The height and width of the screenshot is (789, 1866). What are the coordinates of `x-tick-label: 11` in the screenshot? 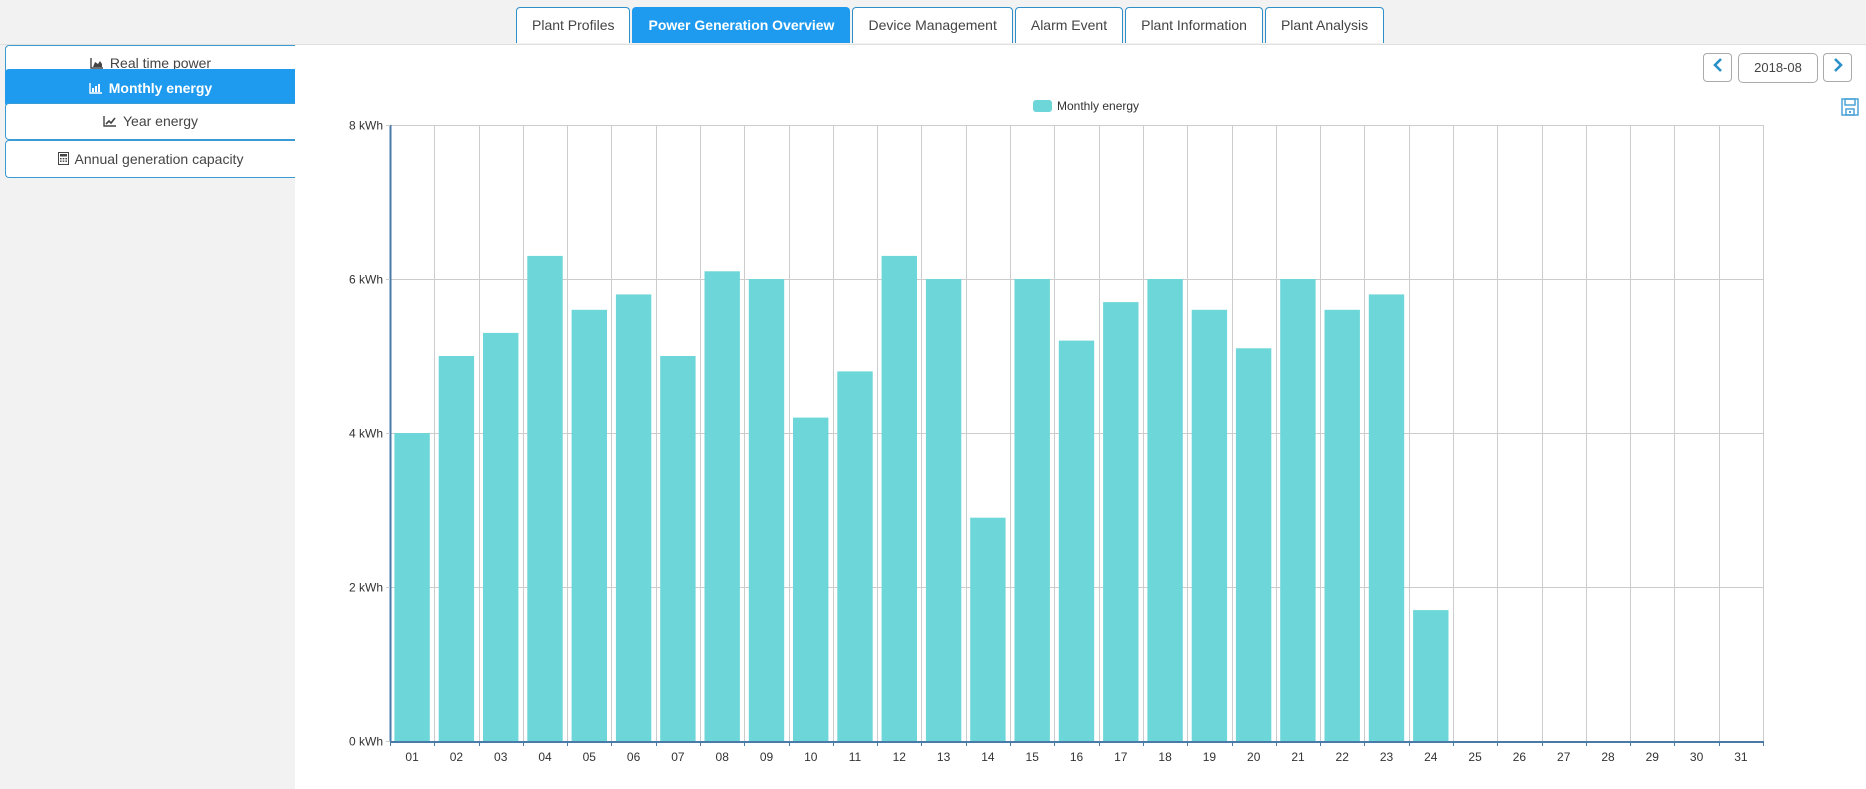 It's located at (855, 757).